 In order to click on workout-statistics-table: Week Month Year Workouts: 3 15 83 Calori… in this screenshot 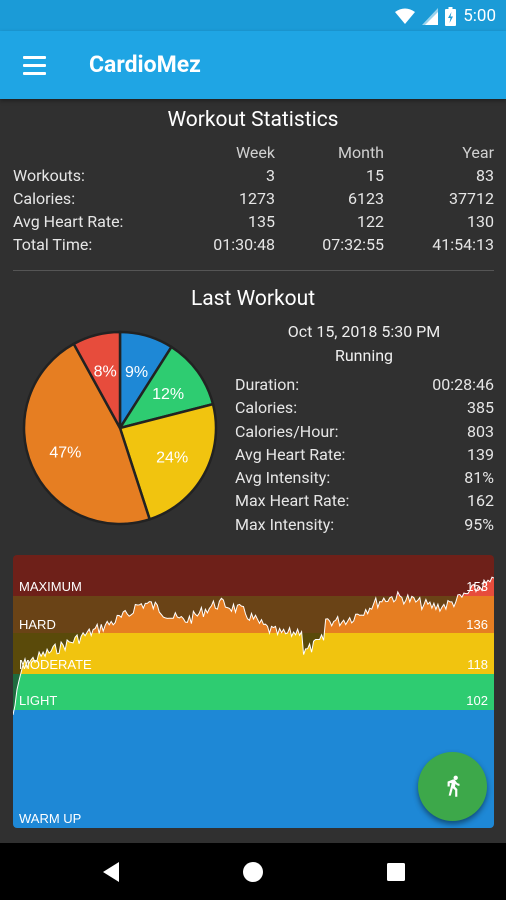, I will do `click(253, 200)`.